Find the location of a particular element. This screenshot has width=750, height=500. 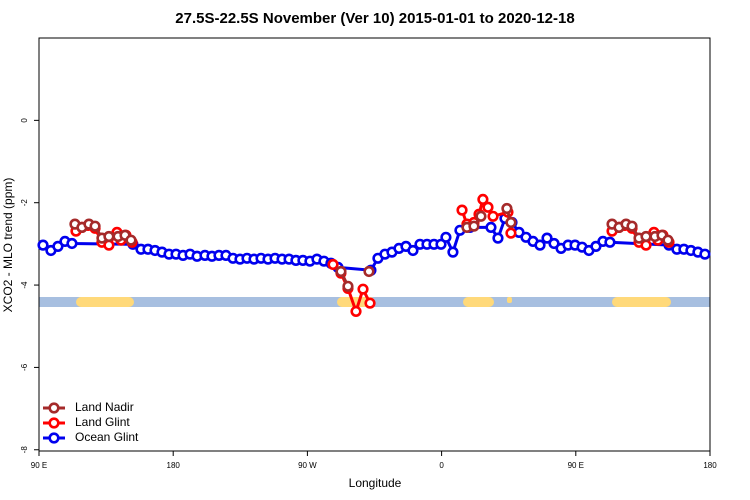

y-tick-label: -6 is located at coordinates (24, 367).